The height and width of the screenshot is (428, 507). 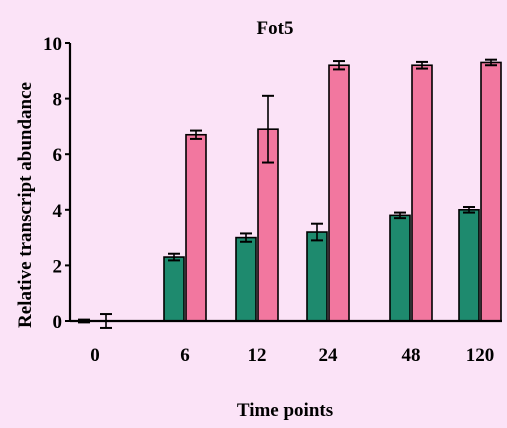 What do you see at coordinates (58, 100) in the screenshot?
I see `y-tick-label-8: 8` at bounding box center [58, 100].